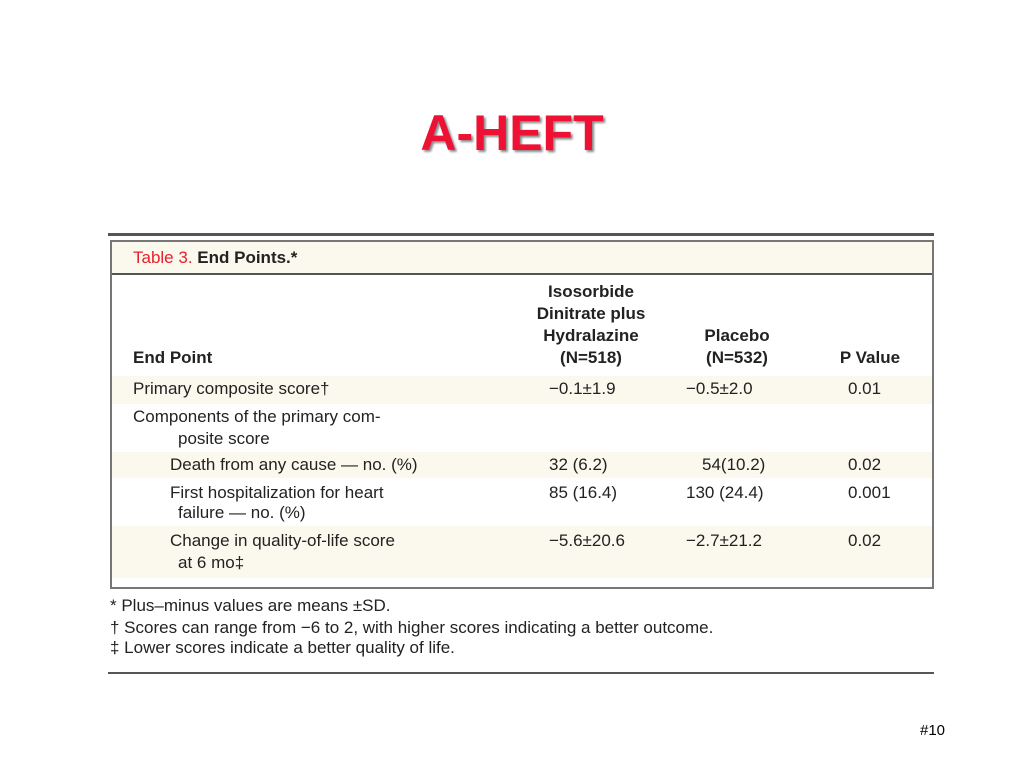 The height and width of the screenshot is (768, 1024). I want to click on table-caption: Table 3. End Points.*, so click(215, 258).